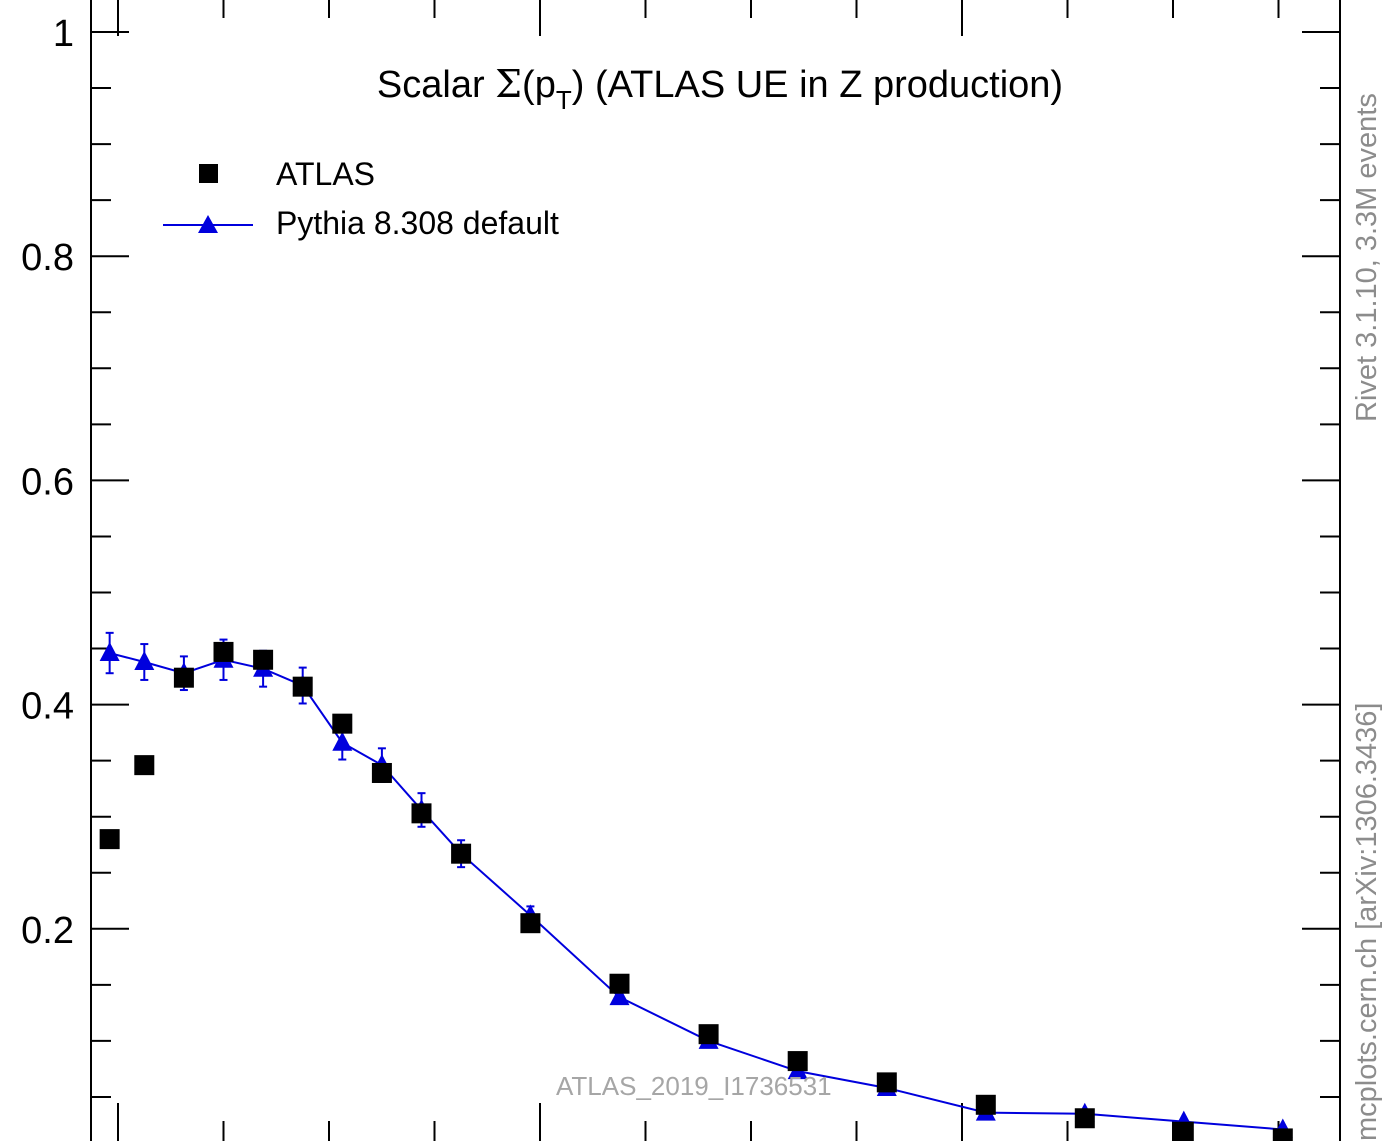 This screenshot has width=1385, height=1141. Describe the element at coordinates (47, 258) in the screenshot. I see `y-tick-label: 0.8` at that location.